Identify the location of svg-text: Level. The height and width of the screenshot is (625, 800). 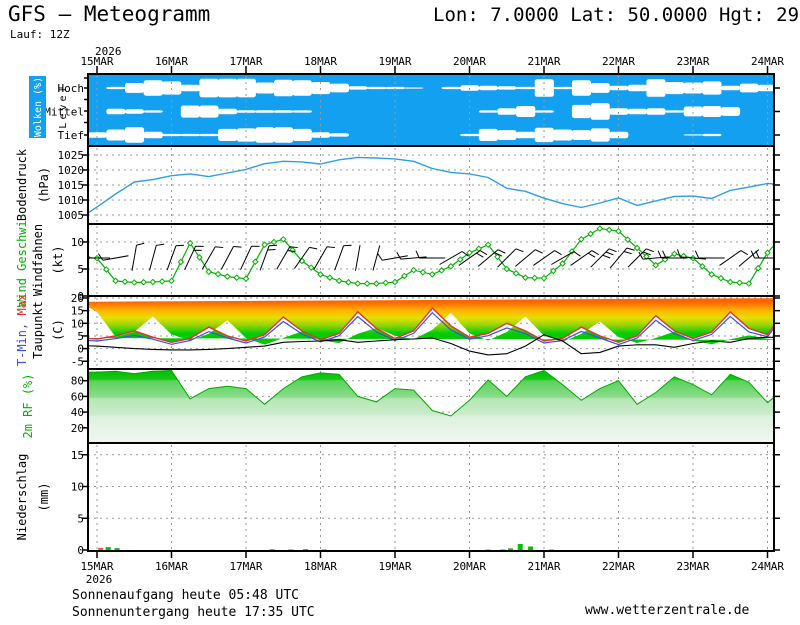
(63, 105).